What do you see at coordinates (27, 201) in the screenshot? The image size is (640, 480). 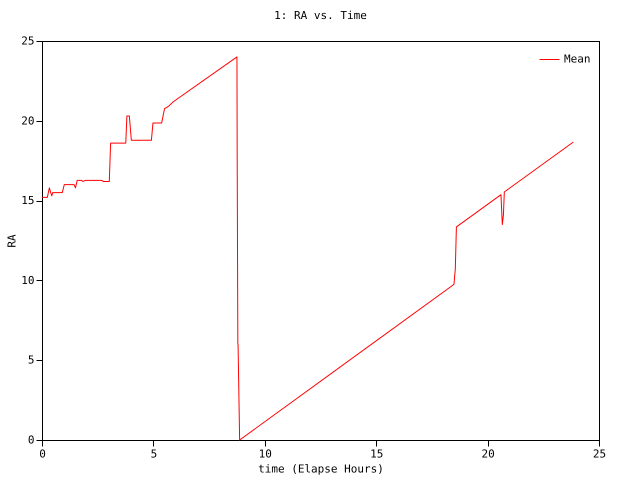 I see `y-tick-label: 15` at bounding box center [27, 201].